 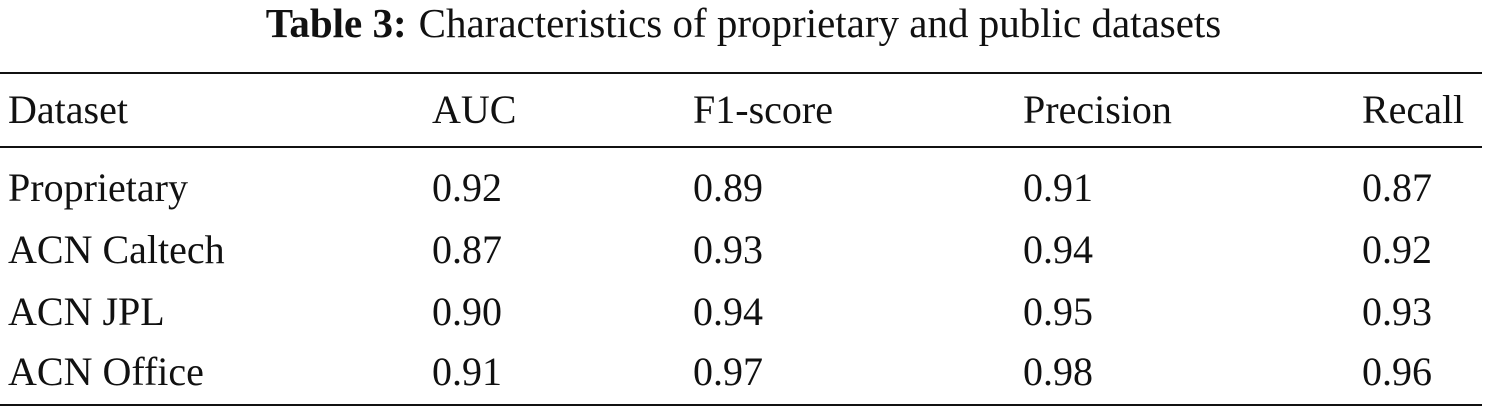 I want to click on row-label: ACN Office, so click(x=106, y=371).